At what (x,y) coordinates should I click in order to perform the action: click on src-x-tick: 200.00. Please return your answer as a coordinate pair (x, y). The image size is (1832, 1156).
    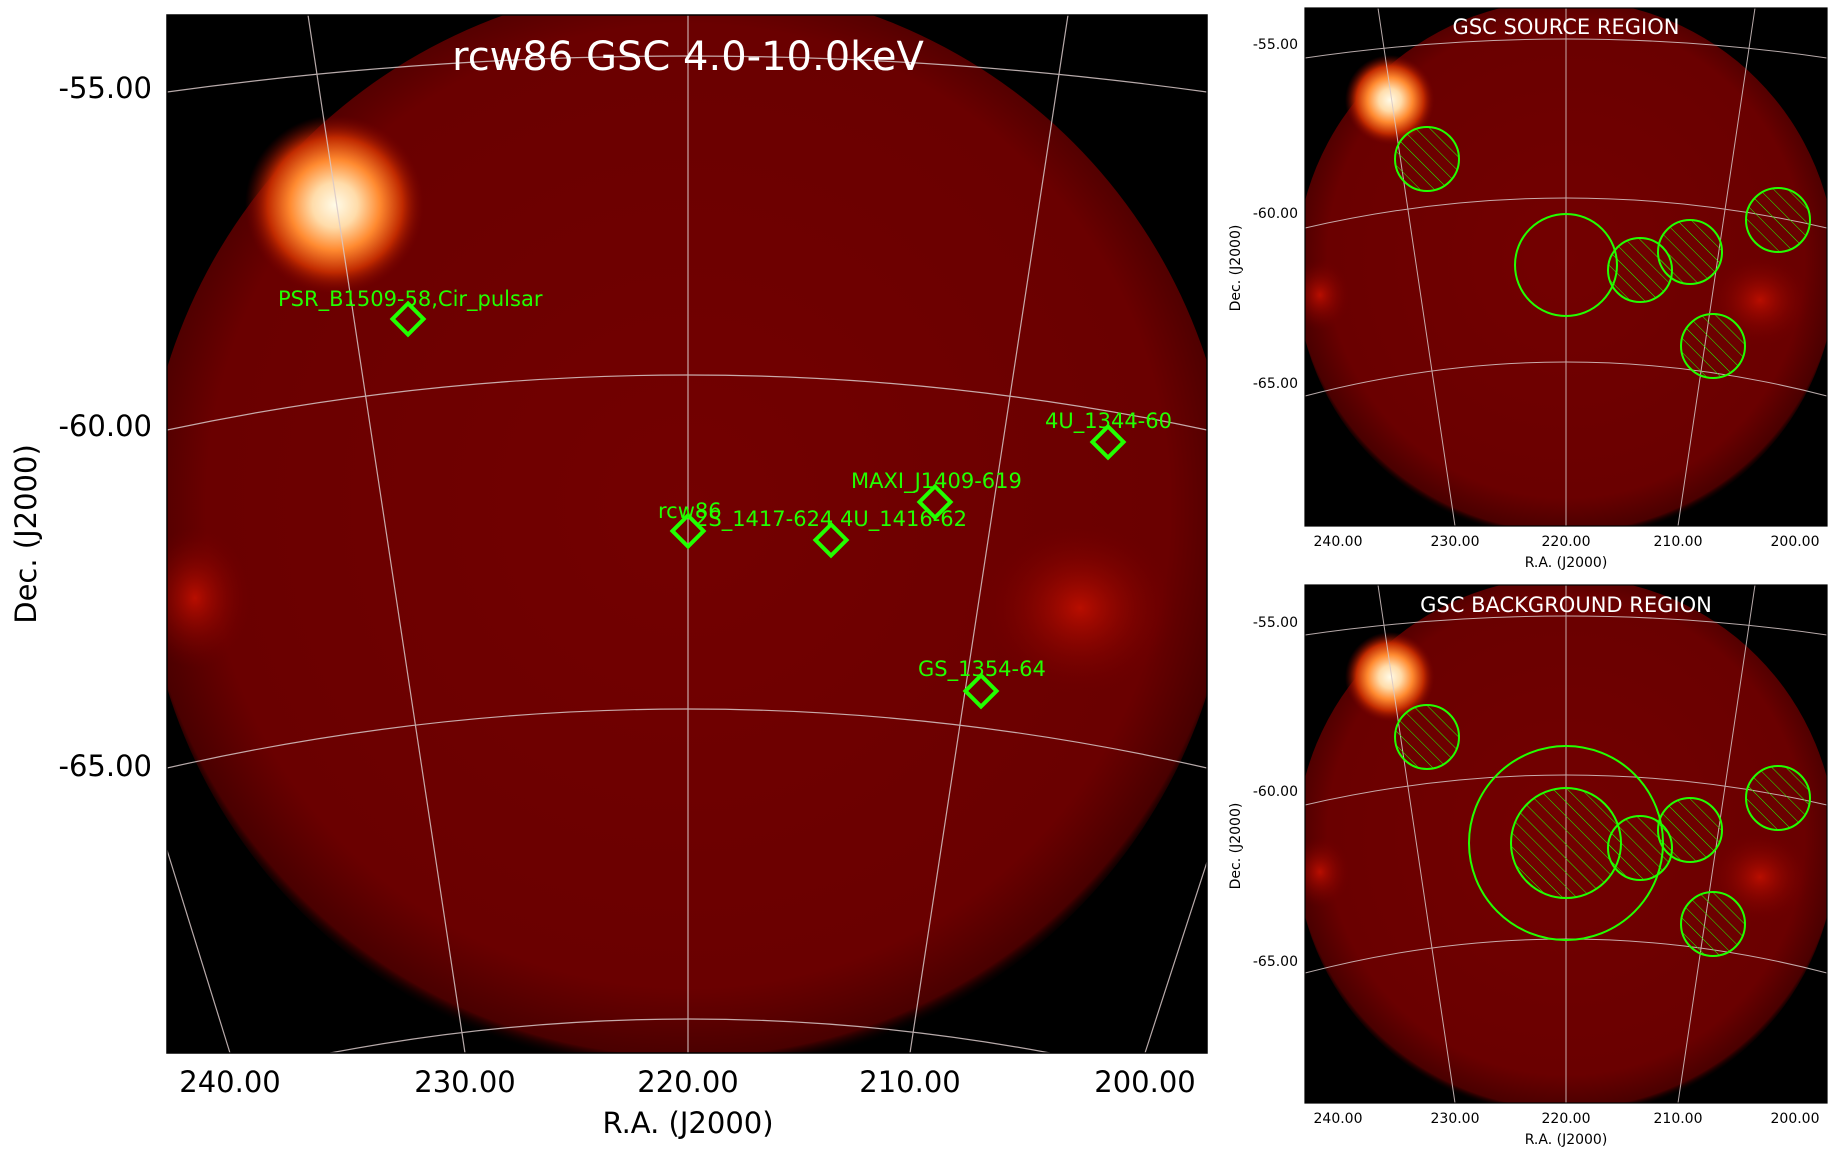
    Looking at the image, I should click on (1795, 542).